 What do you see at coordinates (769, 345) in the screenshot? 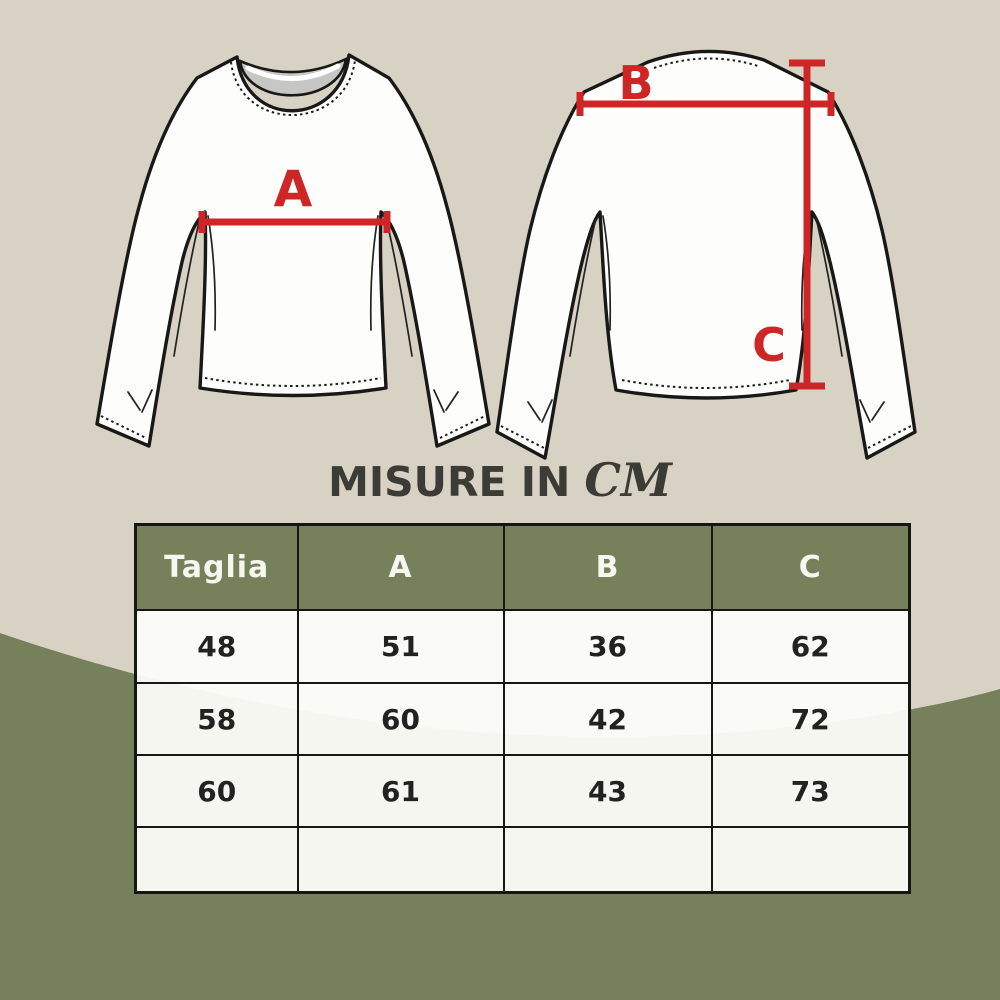
I see `measure-label-c: C` at bounding box center [769, 345].